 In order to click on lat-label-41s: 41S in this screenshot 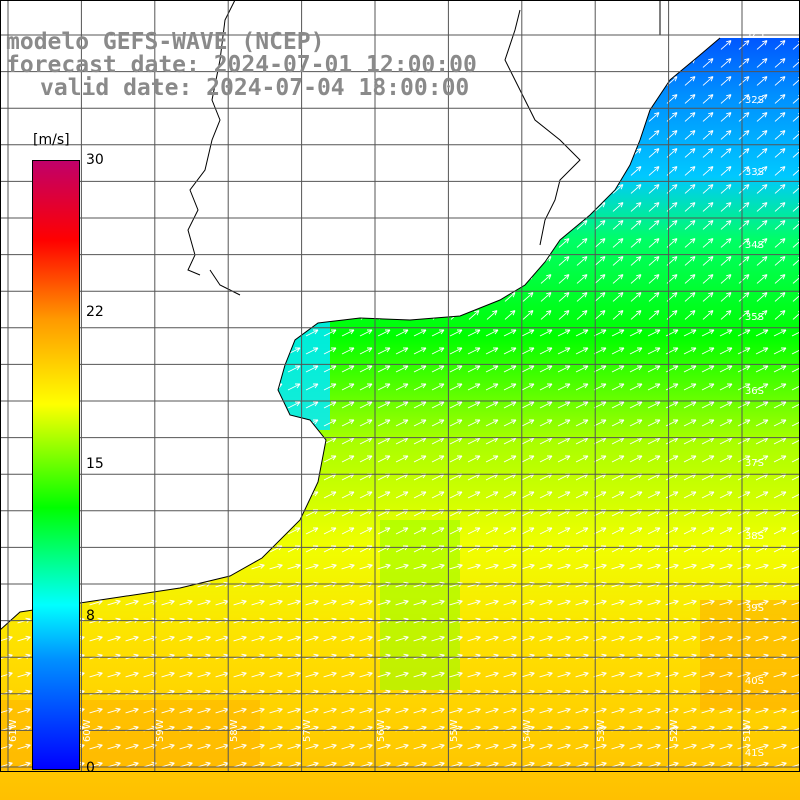, I will do `click(754, 753)`.